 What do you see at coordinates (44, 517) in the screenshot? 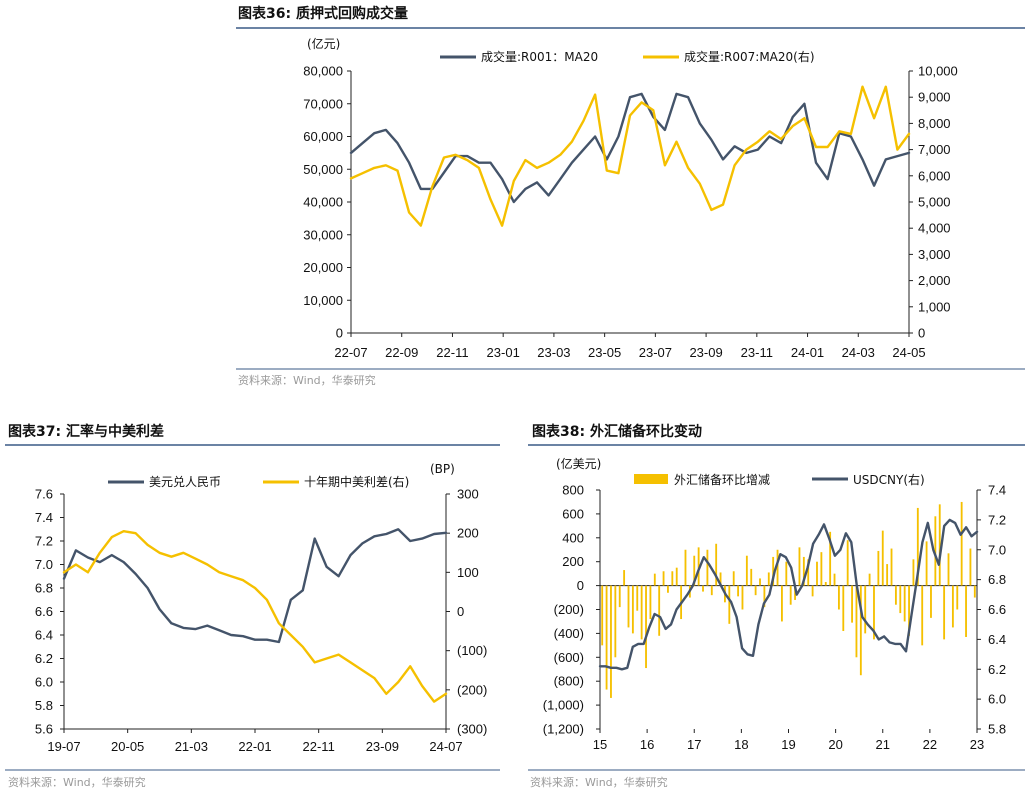
I see `fig37-left-tick-label: 7.4` at bounding box center [44, 517].